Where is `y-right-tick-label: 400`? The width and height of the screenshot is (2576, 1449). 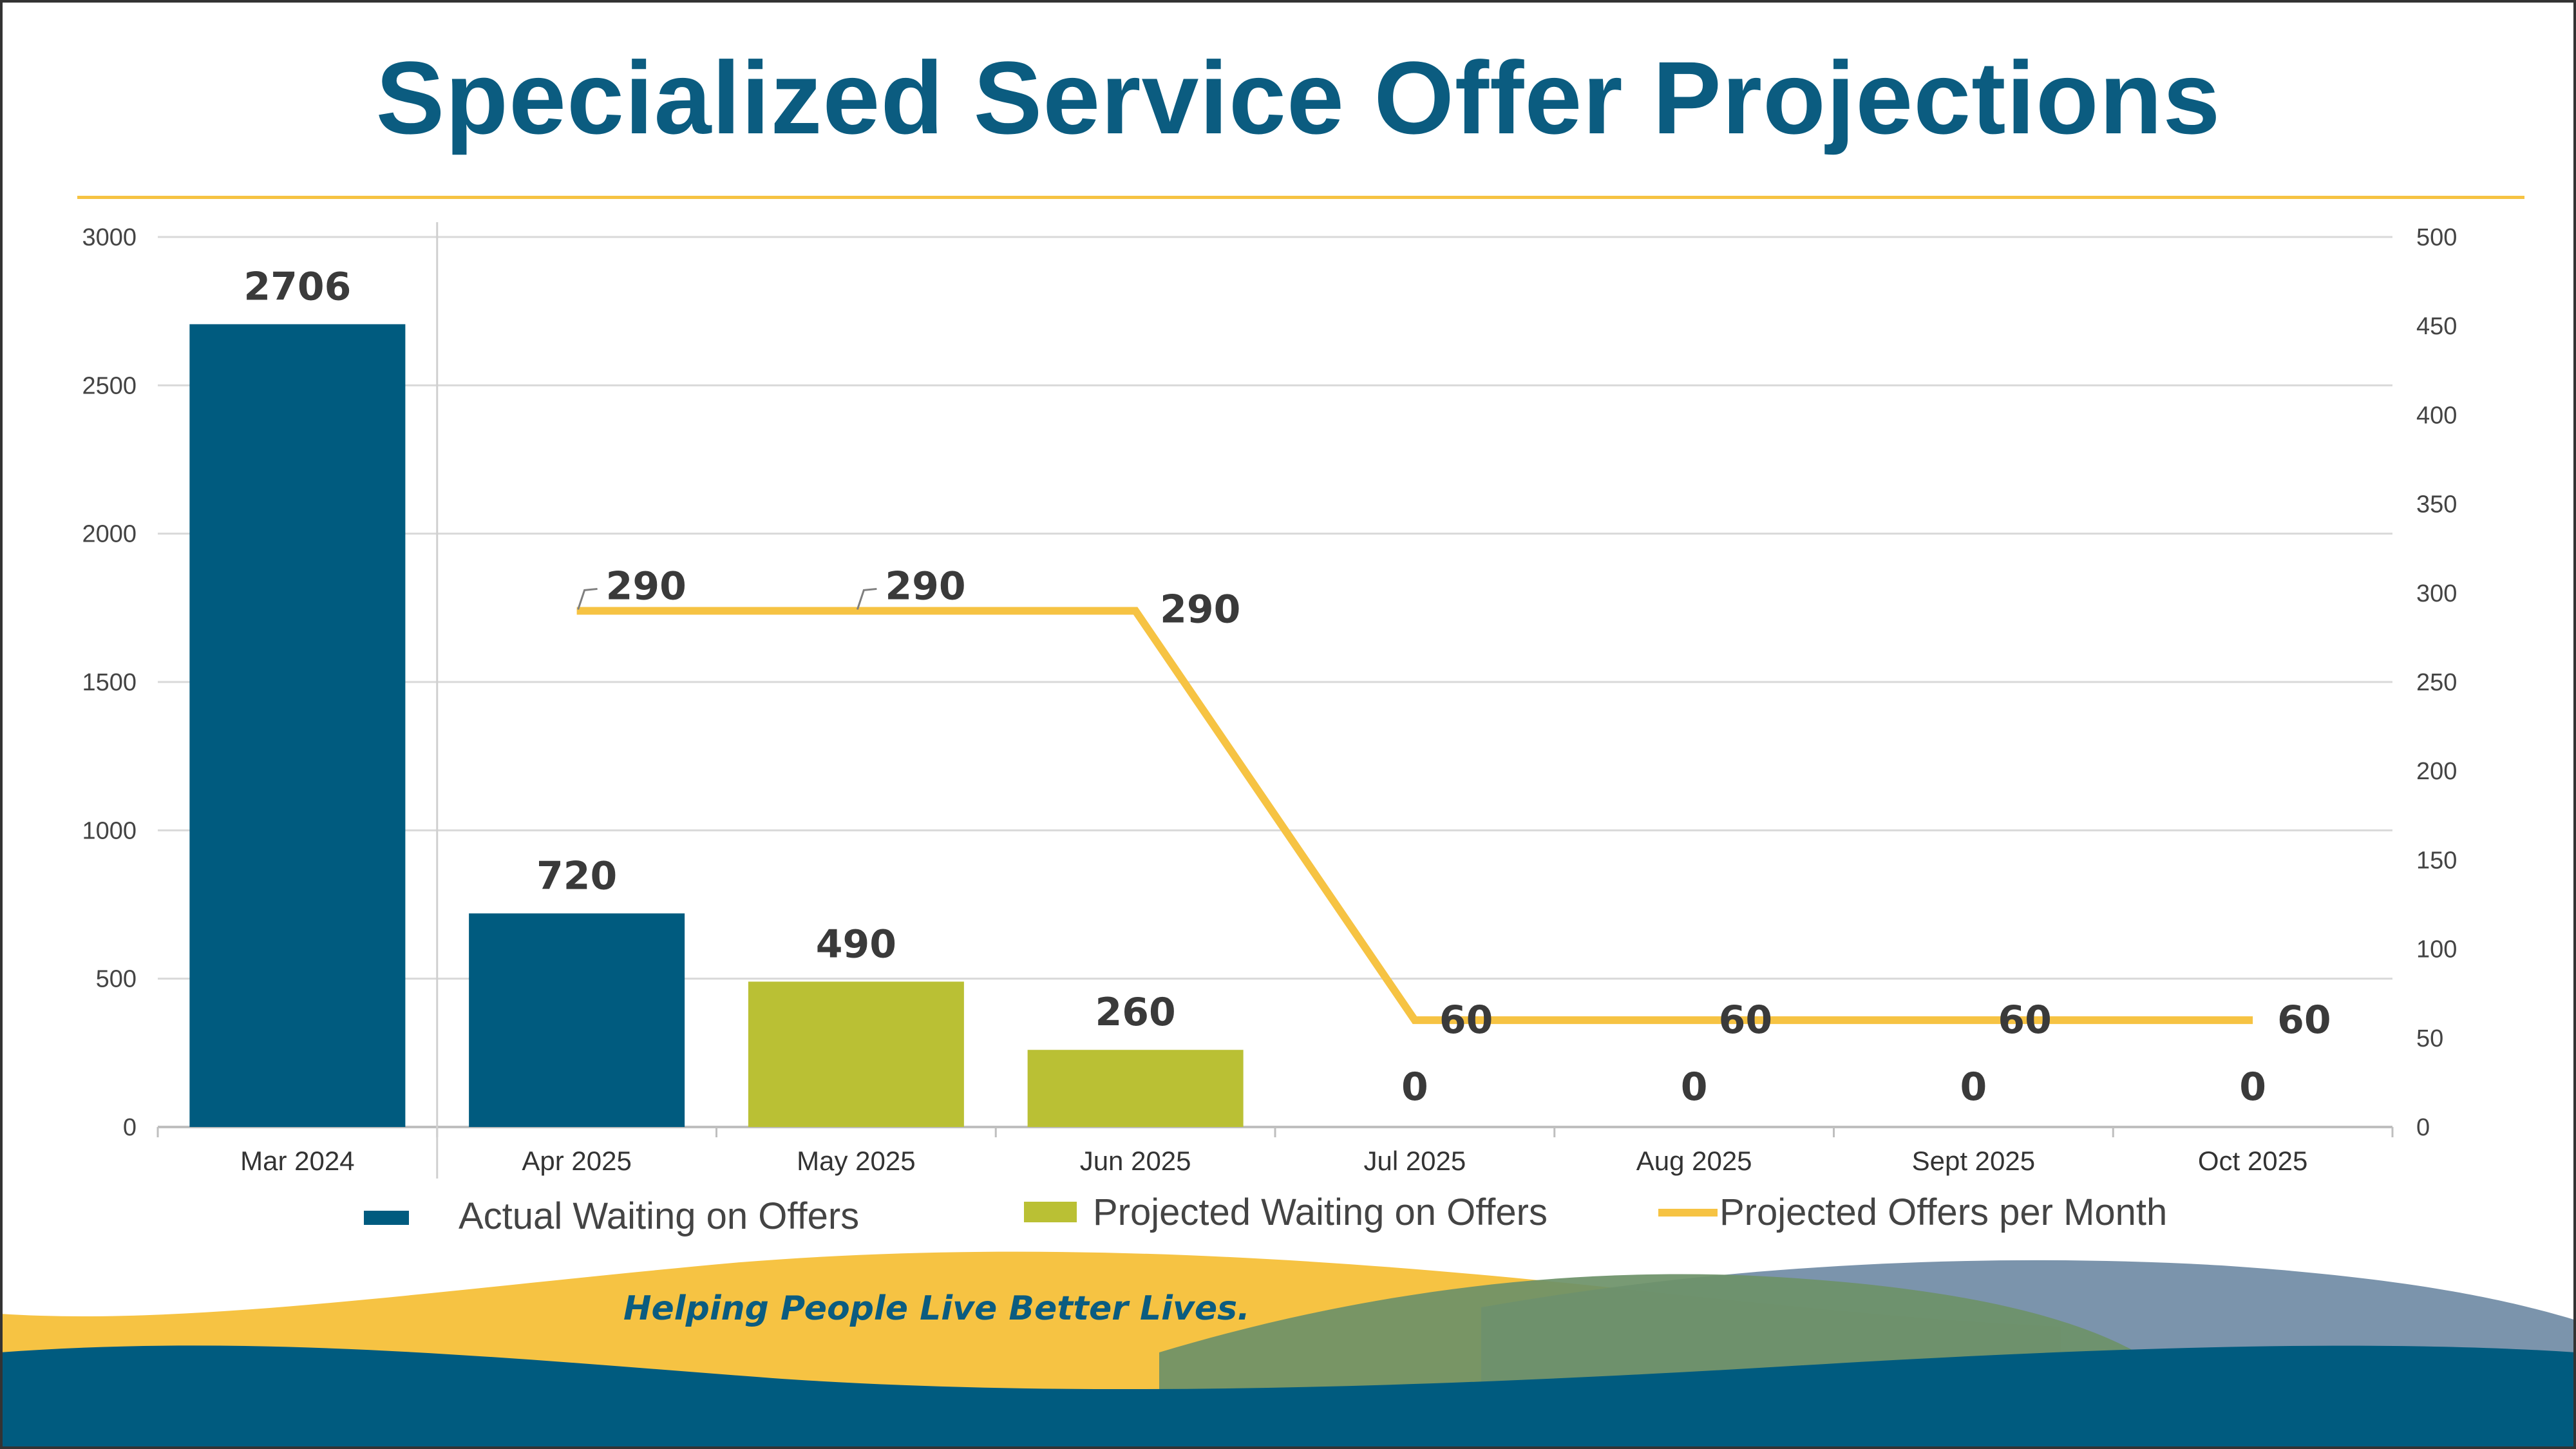 y-right-tick-label: 400 is located at coordinates (2436, 415).